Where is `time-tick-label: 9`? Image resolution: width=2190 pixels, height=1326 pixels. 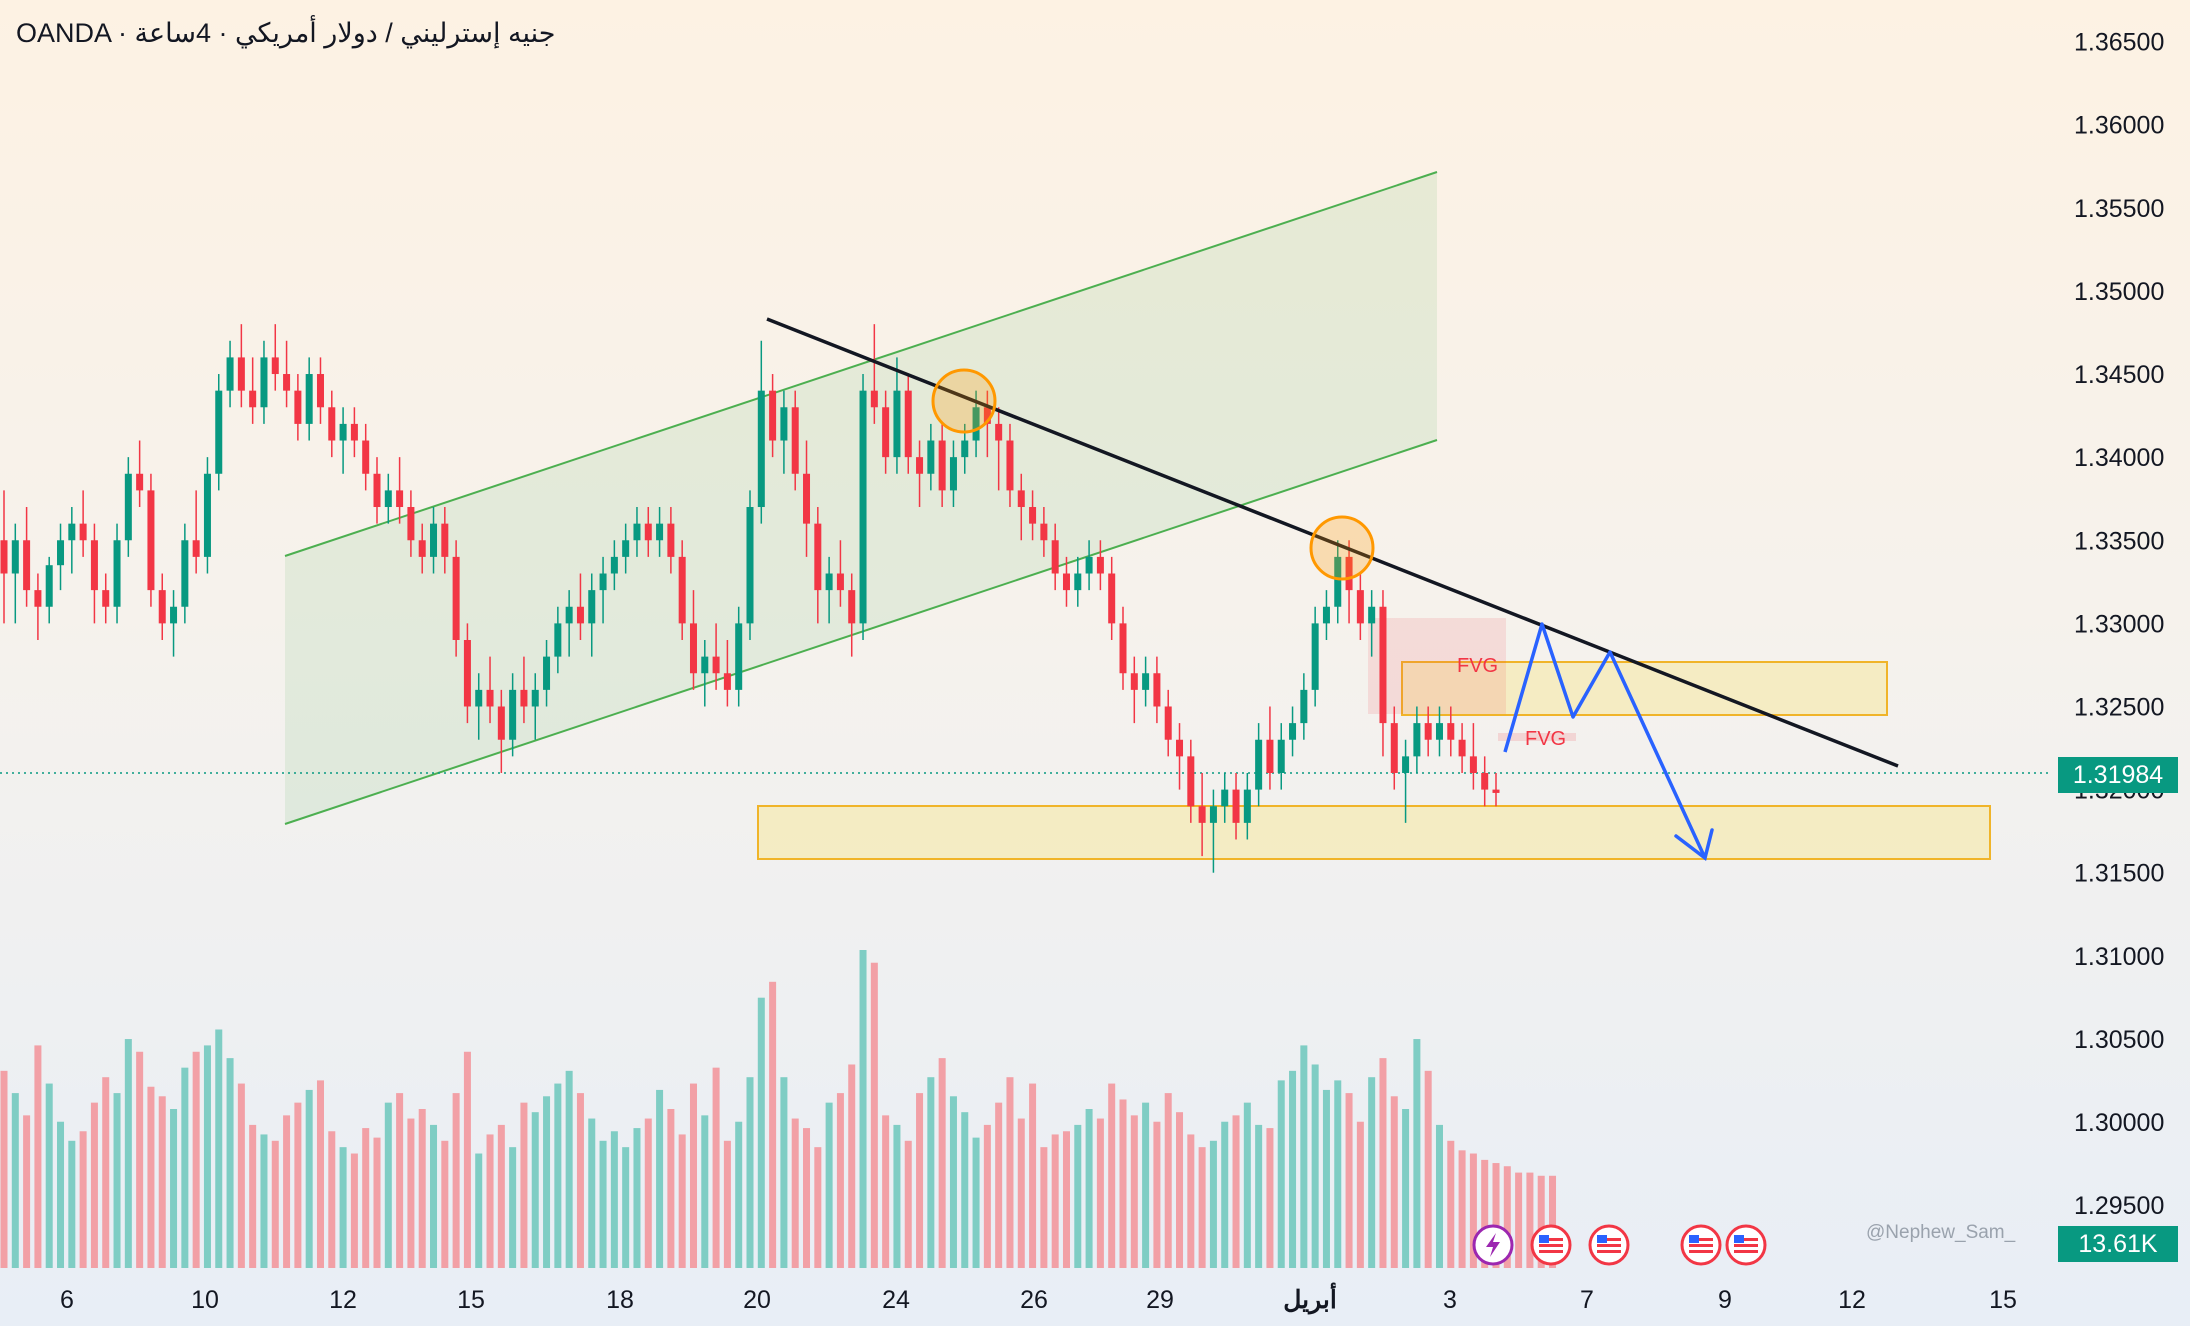
time-tick-label: 9 is located at coordinates (1725, 1300).